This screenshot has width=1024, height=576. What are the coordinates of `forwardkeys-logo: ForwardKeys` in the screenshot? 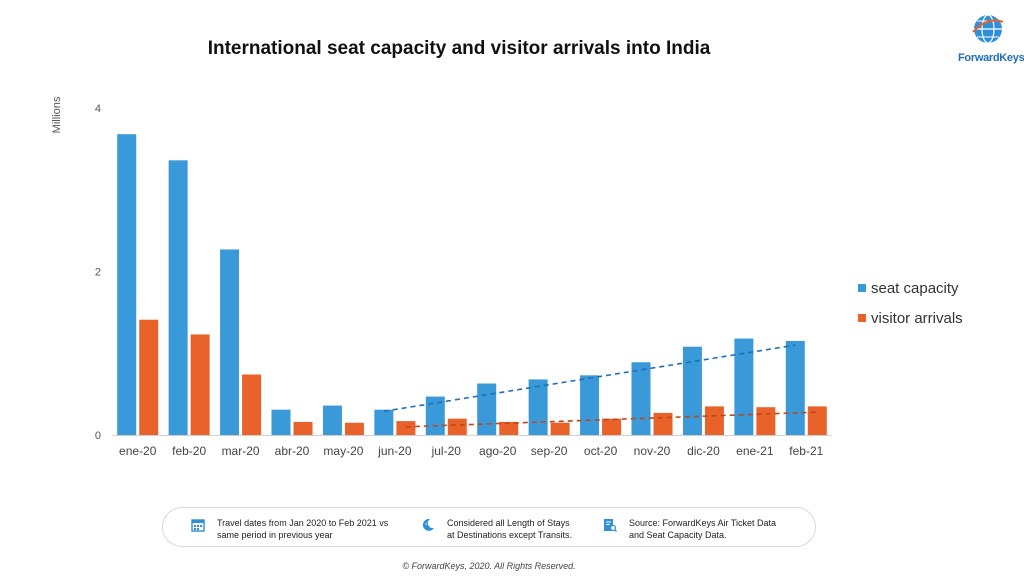 It's located at (991, 38).